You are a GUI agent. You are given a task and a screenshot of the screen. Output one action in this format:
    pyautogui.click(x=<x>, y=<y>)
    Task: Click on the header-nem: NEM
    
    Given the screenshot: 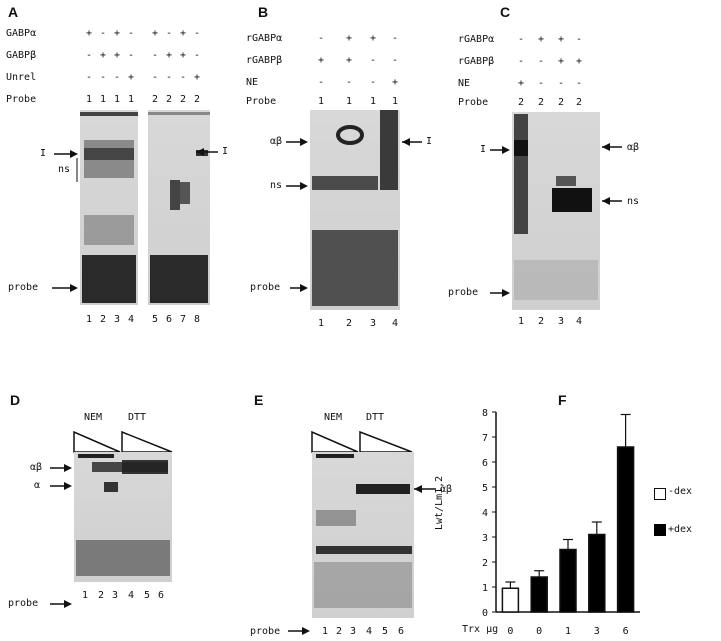 What is the action you would take?
    pyautogui.click(x=333, y=417)
    